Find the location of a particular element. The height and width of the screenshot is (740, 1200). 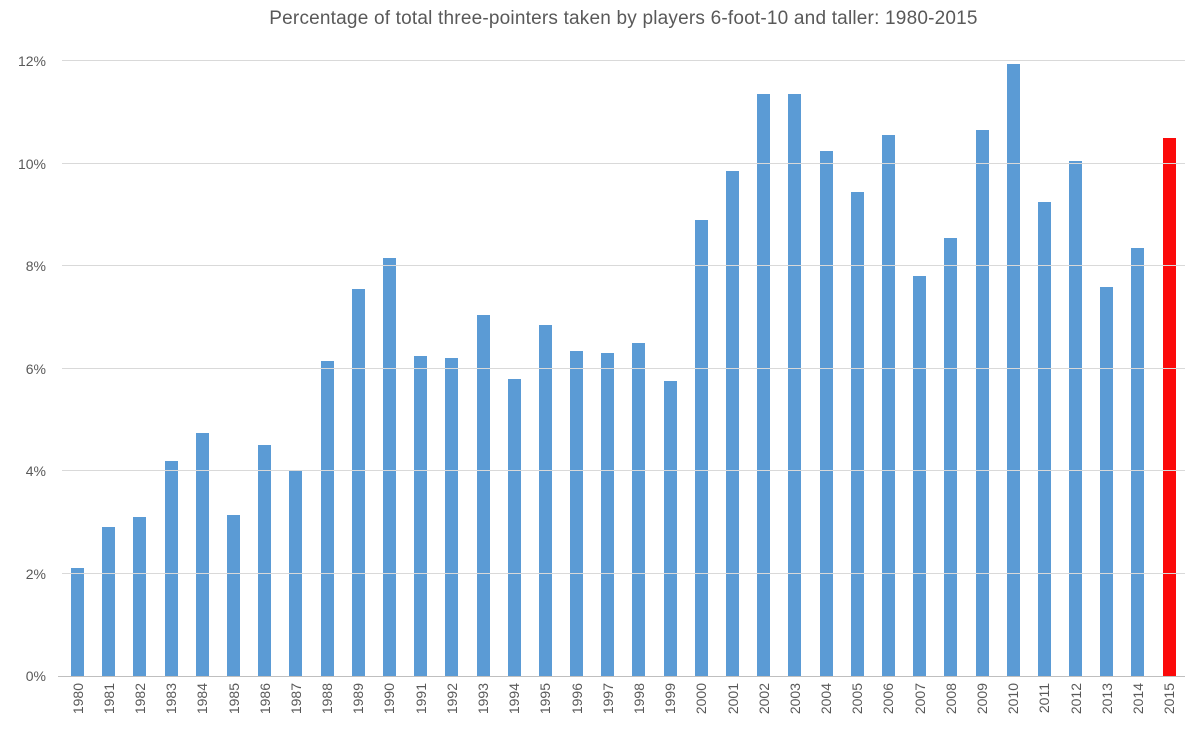

x-label-slot: 1982 is located at coordinates (139, 709).